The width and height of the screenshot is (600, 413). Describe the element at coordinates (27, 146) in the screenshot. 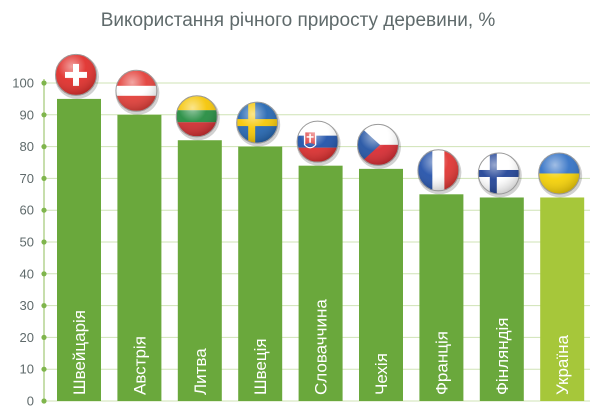

I see `y-tick-label: 80` at that location.